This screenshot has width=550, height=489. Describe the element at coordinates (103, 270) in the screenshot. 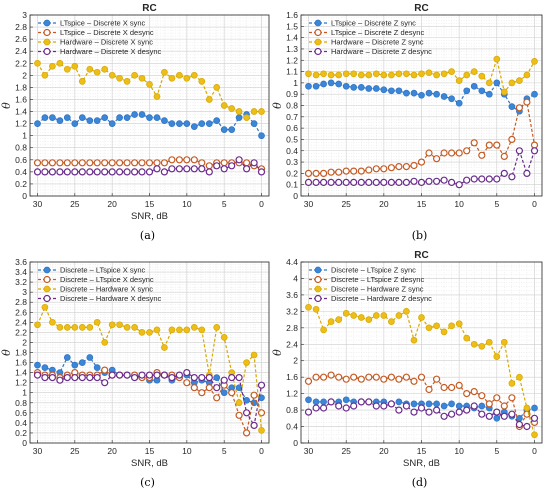

I see `legend-entry: Discrete – LTspice X sync` at that location.